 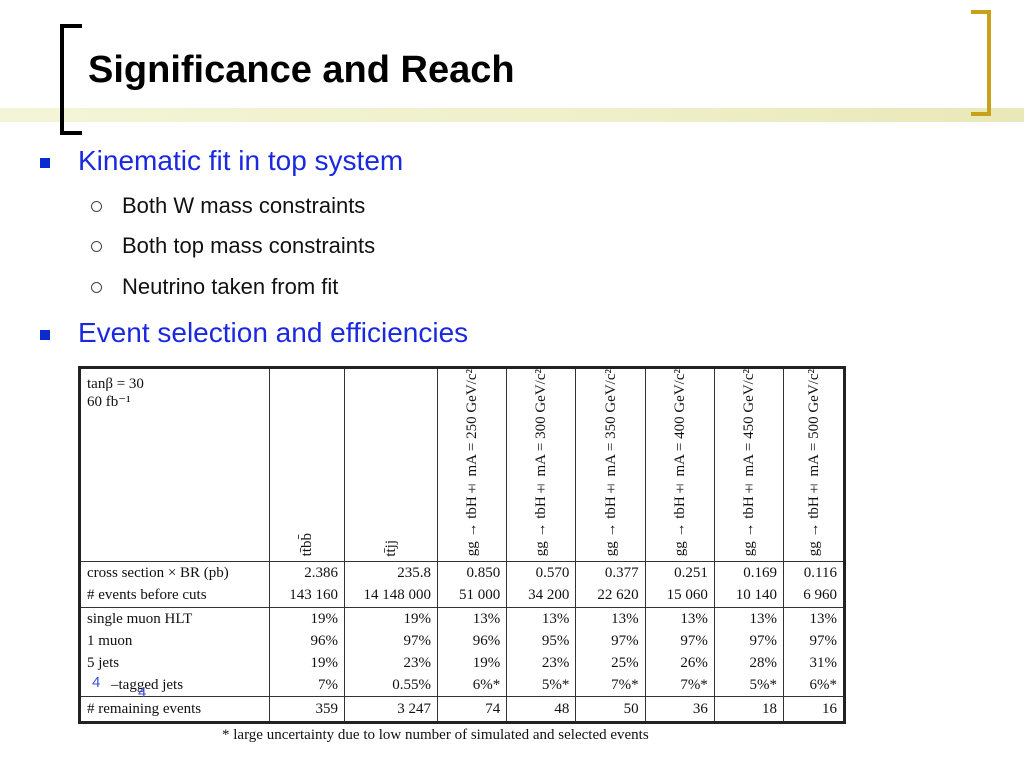 What do you see at coordinates (610, 709) in the screenshot?
I see `cell-value: 50` at bounding box center [610, 709].